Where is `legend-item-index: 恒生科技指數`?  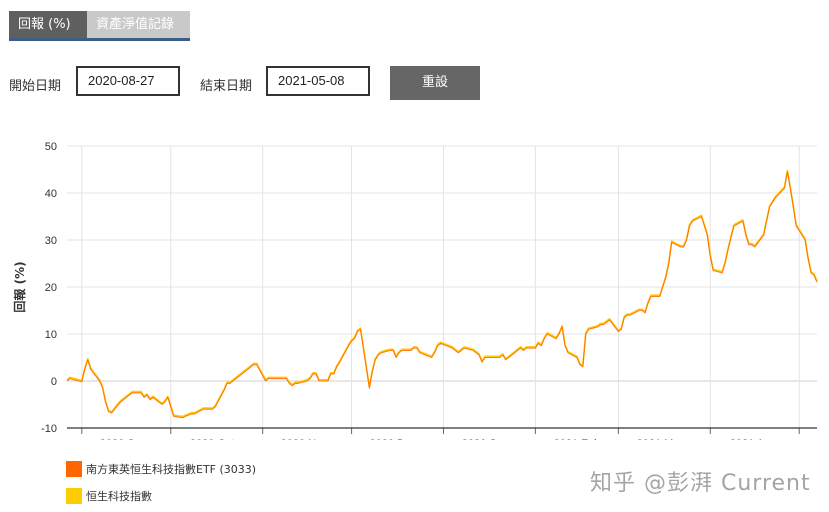 legend-item-index: 恒生科技指數 is located at coordinates (109, 496).